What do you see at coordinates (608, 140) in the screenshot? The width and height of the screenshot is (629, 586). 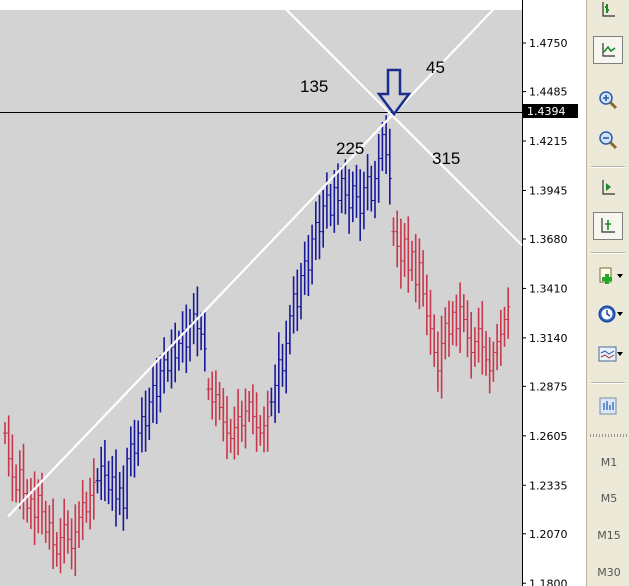 I see `zoom-out-icon` at bounding box center [608, 140].